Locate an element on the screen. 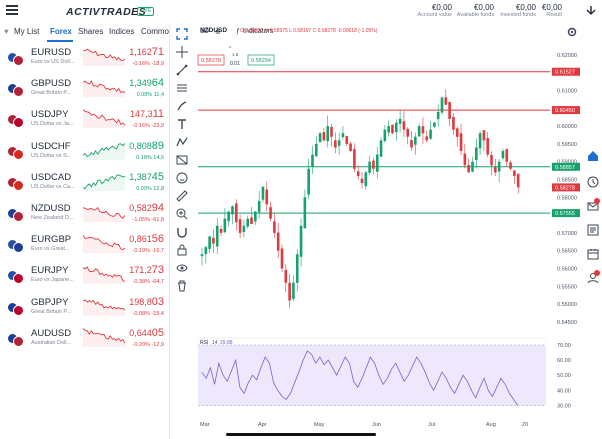 The height and width of the screenshot is (439, 602). mail-icon is located at coordinates (593, 206).